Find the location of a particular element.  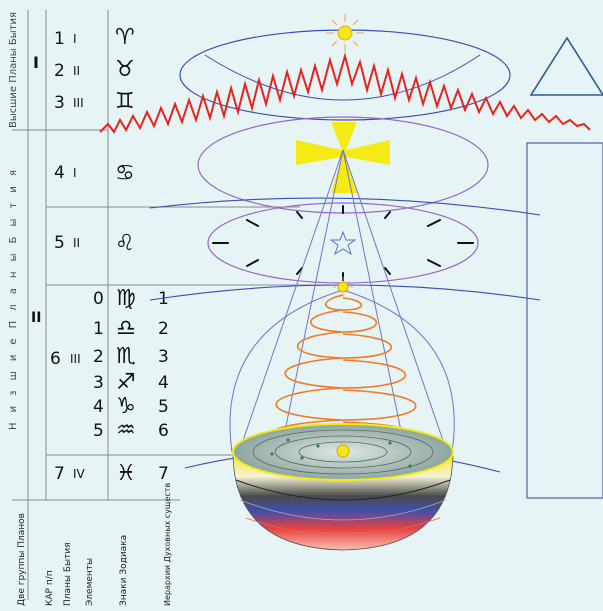

sub-left-2: 2 is located at coordinates (98, 357).